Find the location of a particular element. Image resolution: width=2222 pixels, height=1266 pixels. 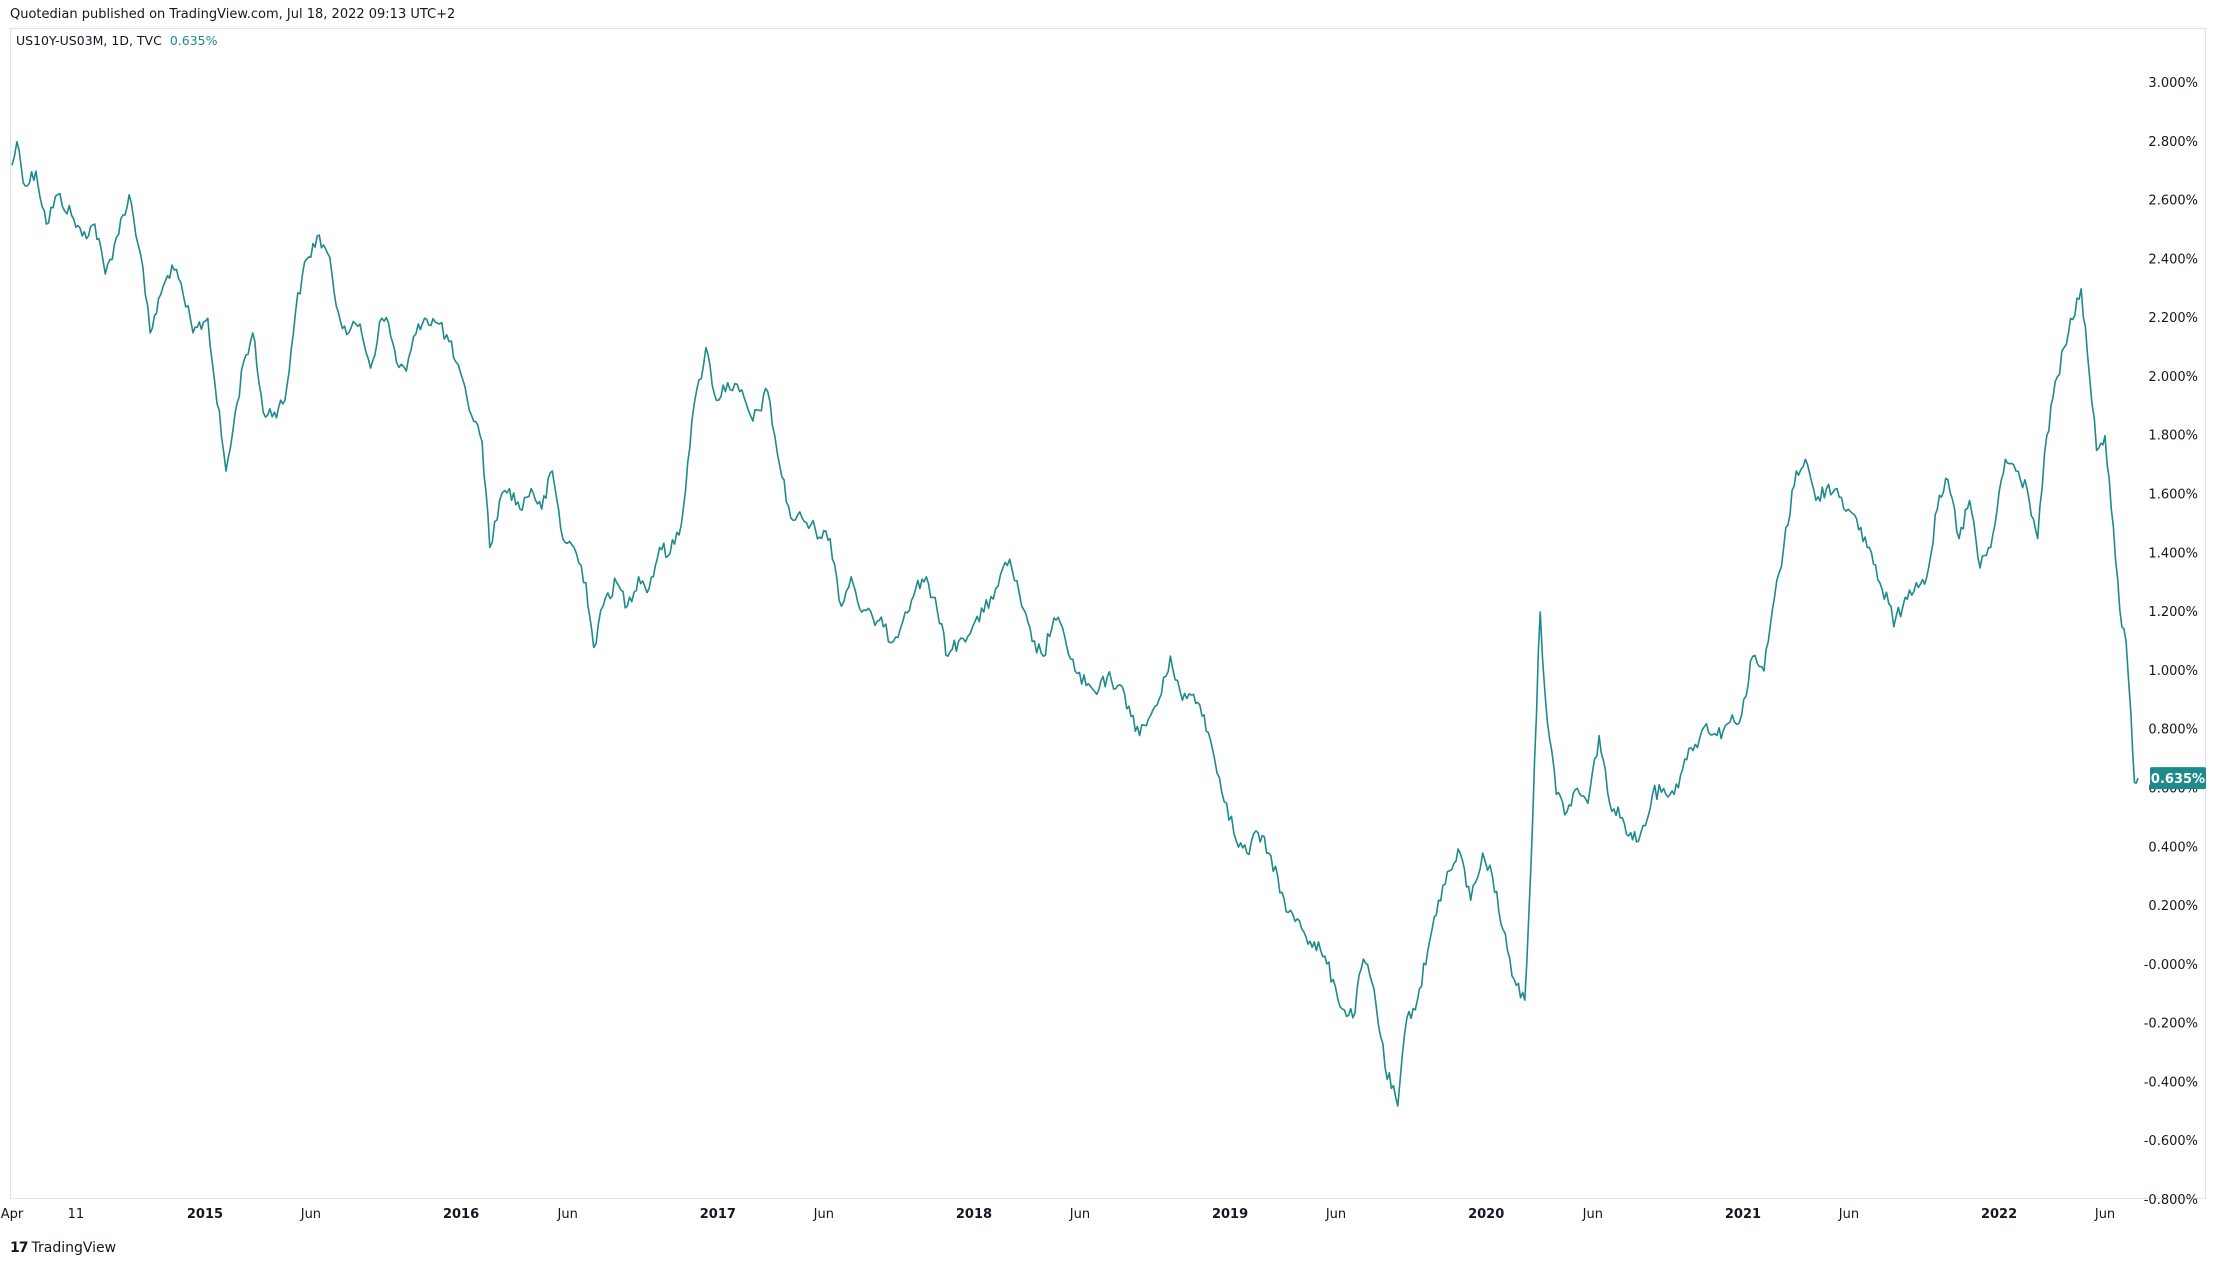

y-tick-label: -0.200% is located at coordinates (2171, 1024).